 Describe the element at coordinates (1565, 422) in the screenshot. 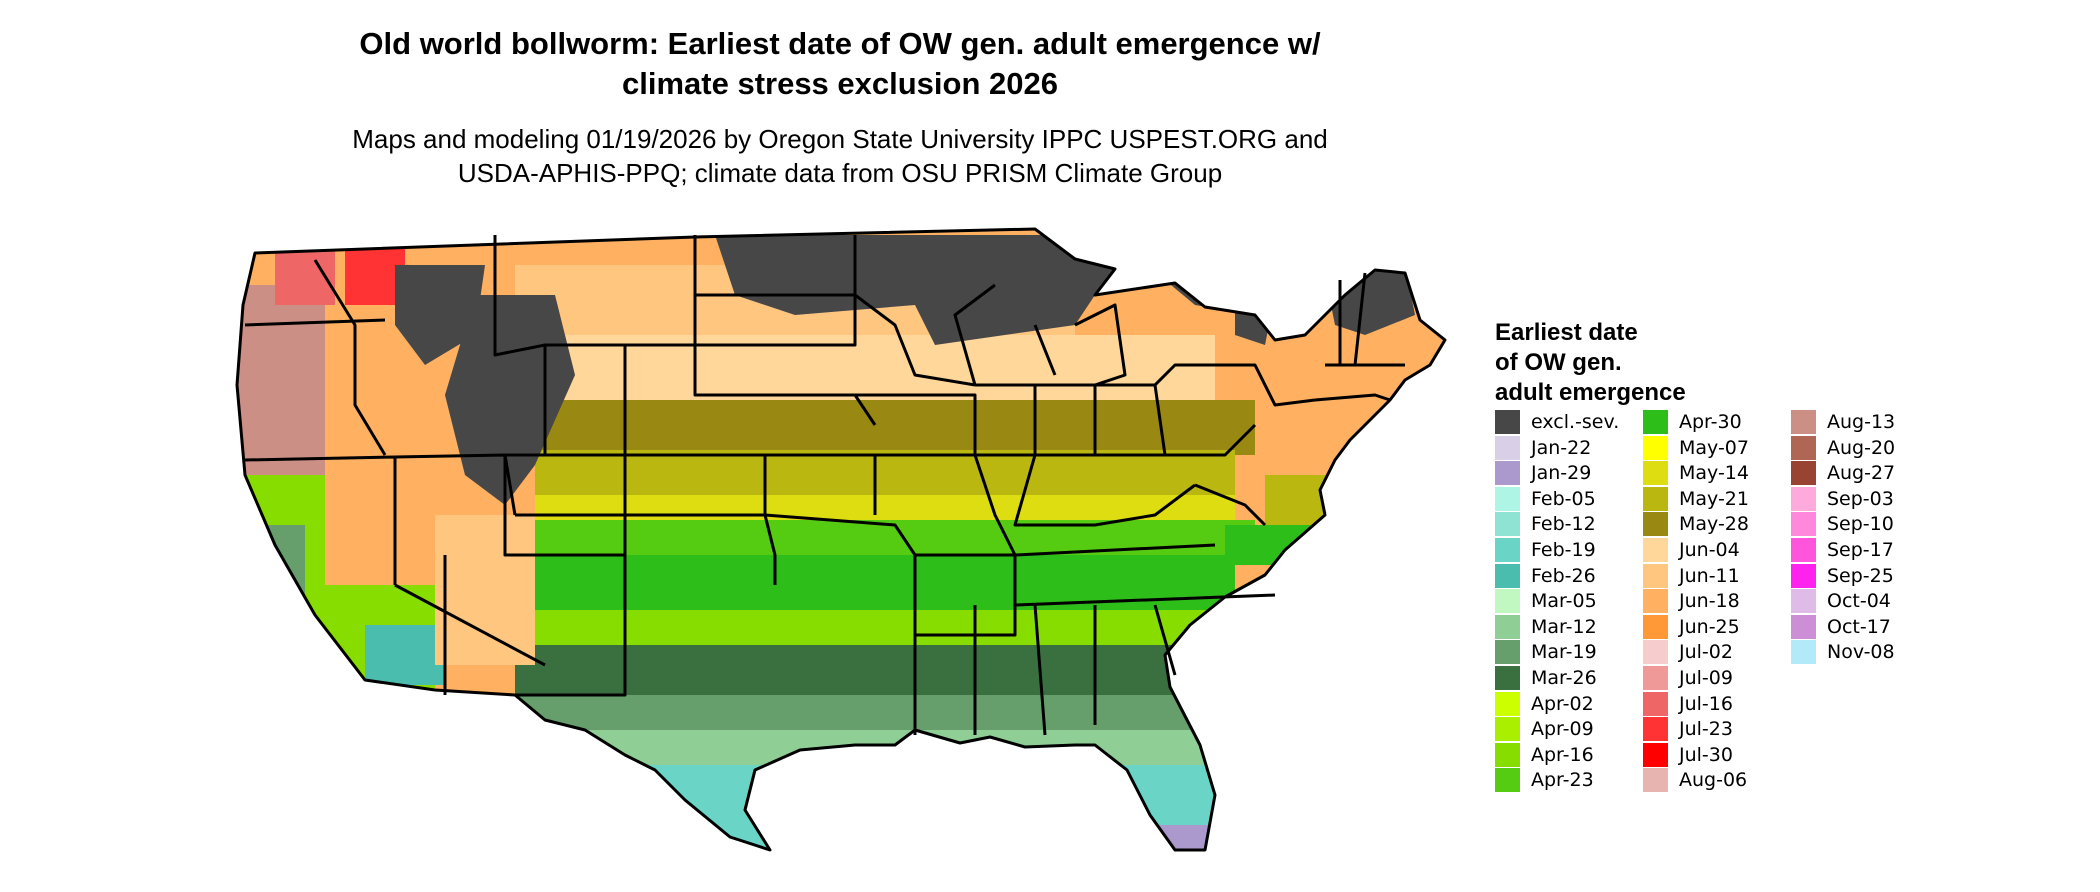

I see `legend-item: excl.-sev.` at that location.